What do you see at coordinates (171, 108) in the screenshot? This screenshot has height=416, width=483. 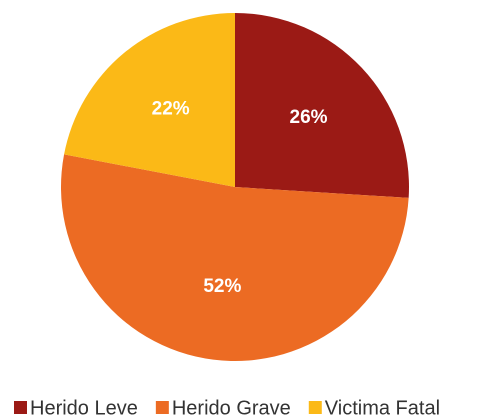 I see `data-label: 22%` at bounding box center [171, 108].